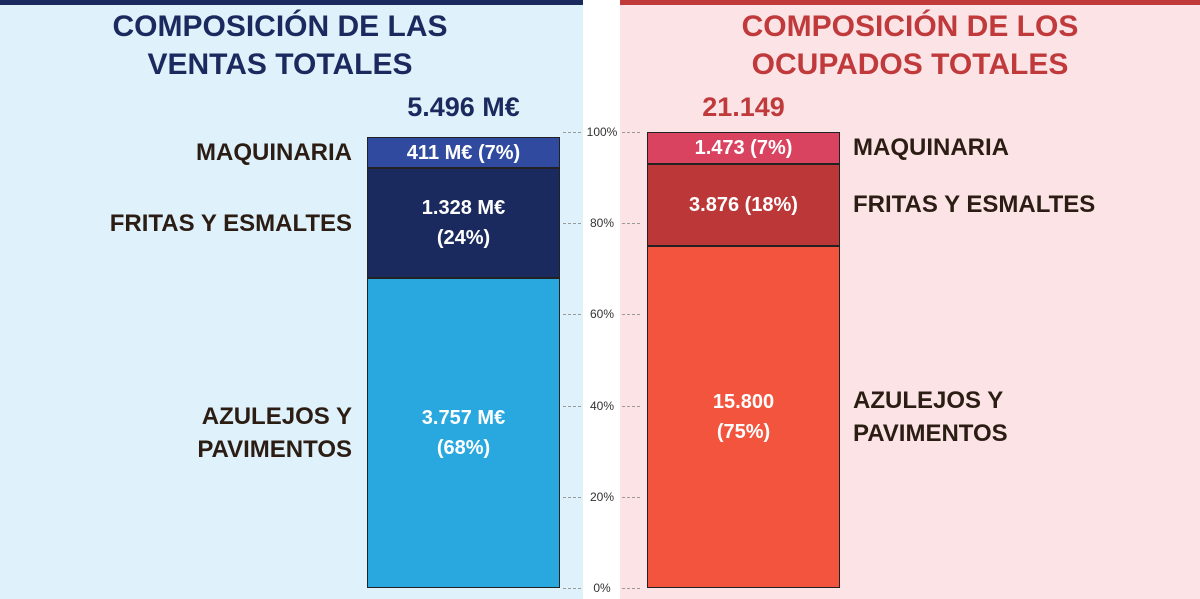  I want to click on value-label: 3.757 M€ (68%), so click(463, 432).